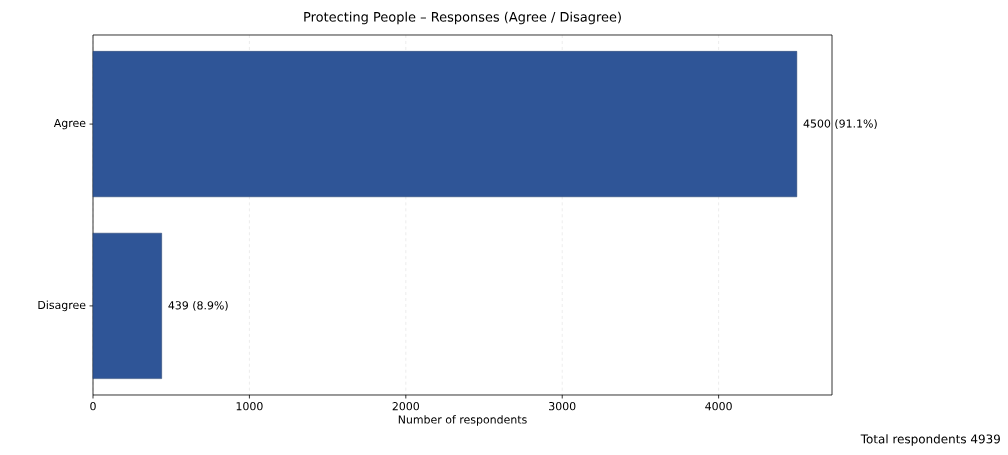  I want to click on chart-title: Protecting People – Responses (Agree / Disagree), so click(462, 18).